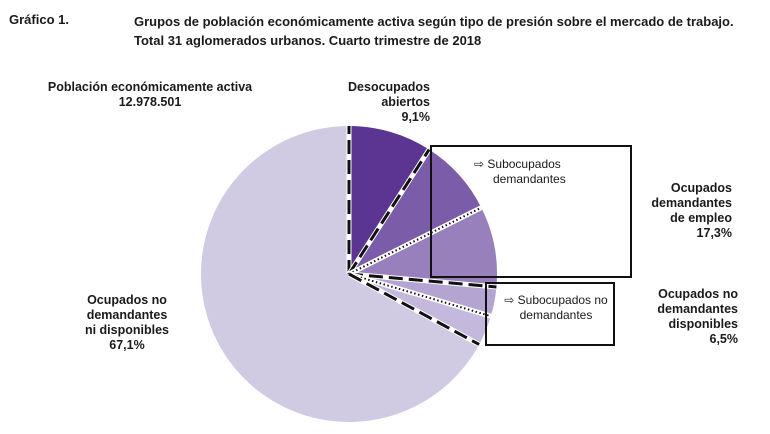 The height and width of the screenshot is (434, 770). Describe the element at coordinates (524, 164) in the screenshot. I see `box-label-text: Subocupados` at that location.